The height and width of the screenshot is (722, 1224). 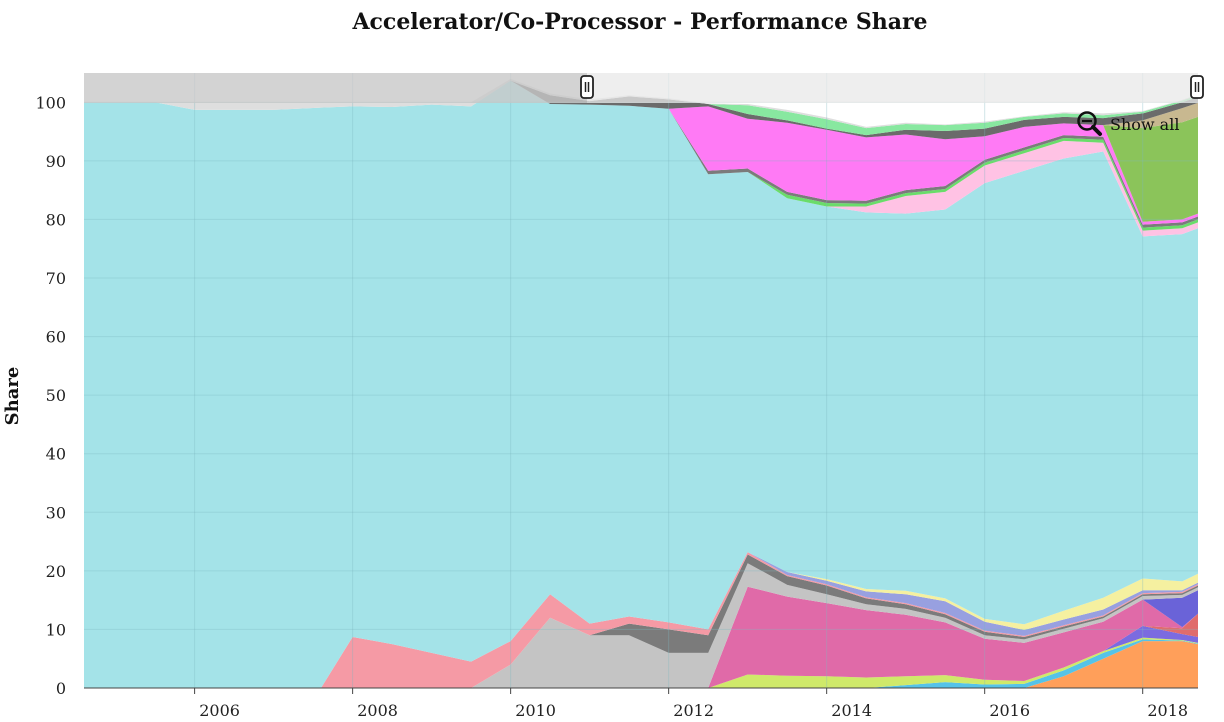 I want to click on y-tick-label: 0, so click(x=61, y=688).